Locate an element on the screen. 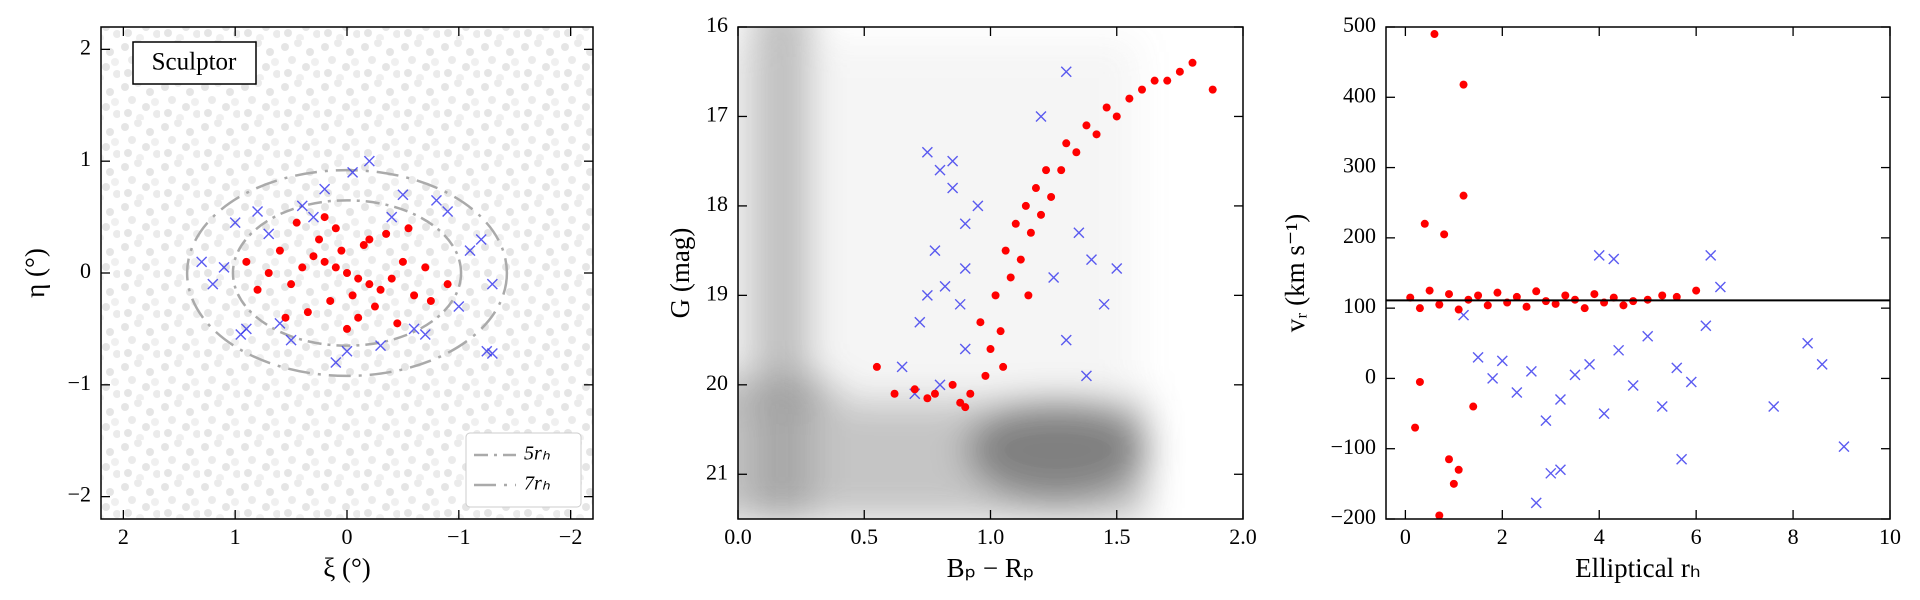  y-tick-label: 200 is located at coordinates (1359, 235).